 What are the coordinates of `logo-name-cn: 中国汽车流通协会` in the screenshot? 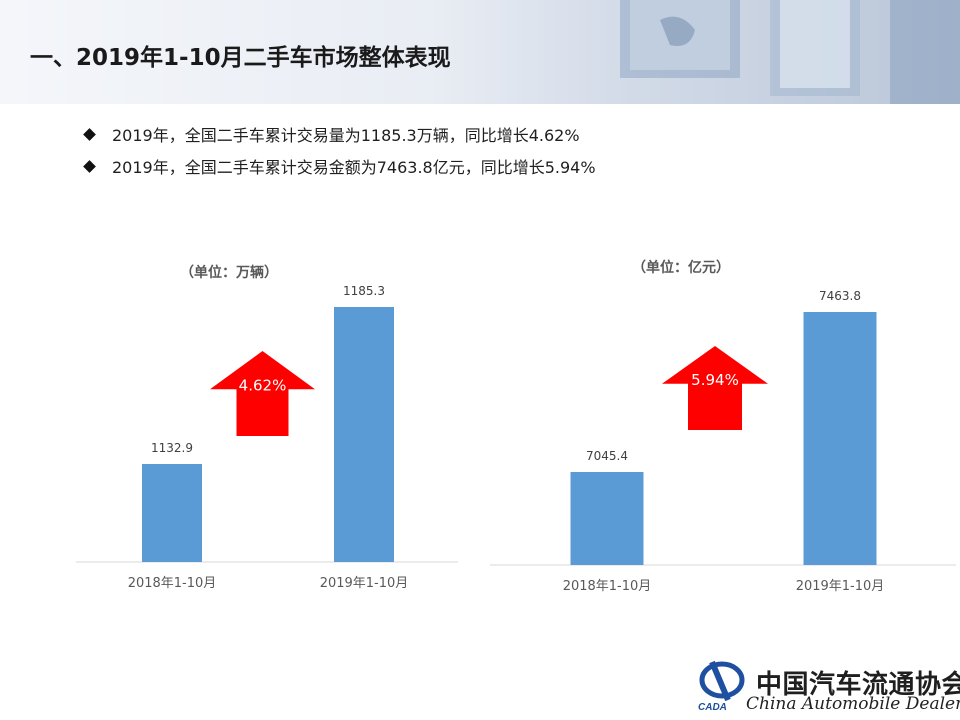 It's located at (858, 685).